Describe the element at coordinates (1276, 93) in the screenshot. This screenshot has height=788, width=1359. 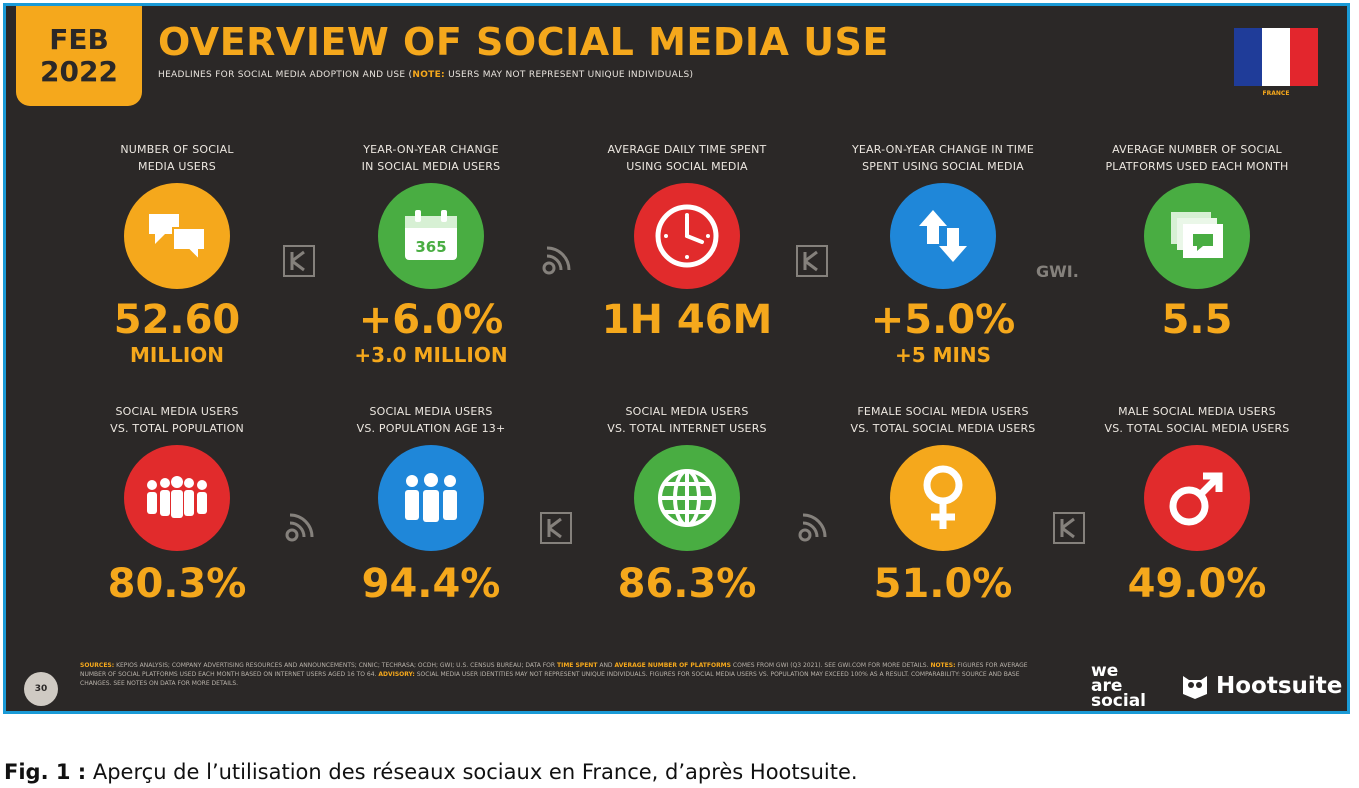
I see `country-label: FRANCE` at that location.